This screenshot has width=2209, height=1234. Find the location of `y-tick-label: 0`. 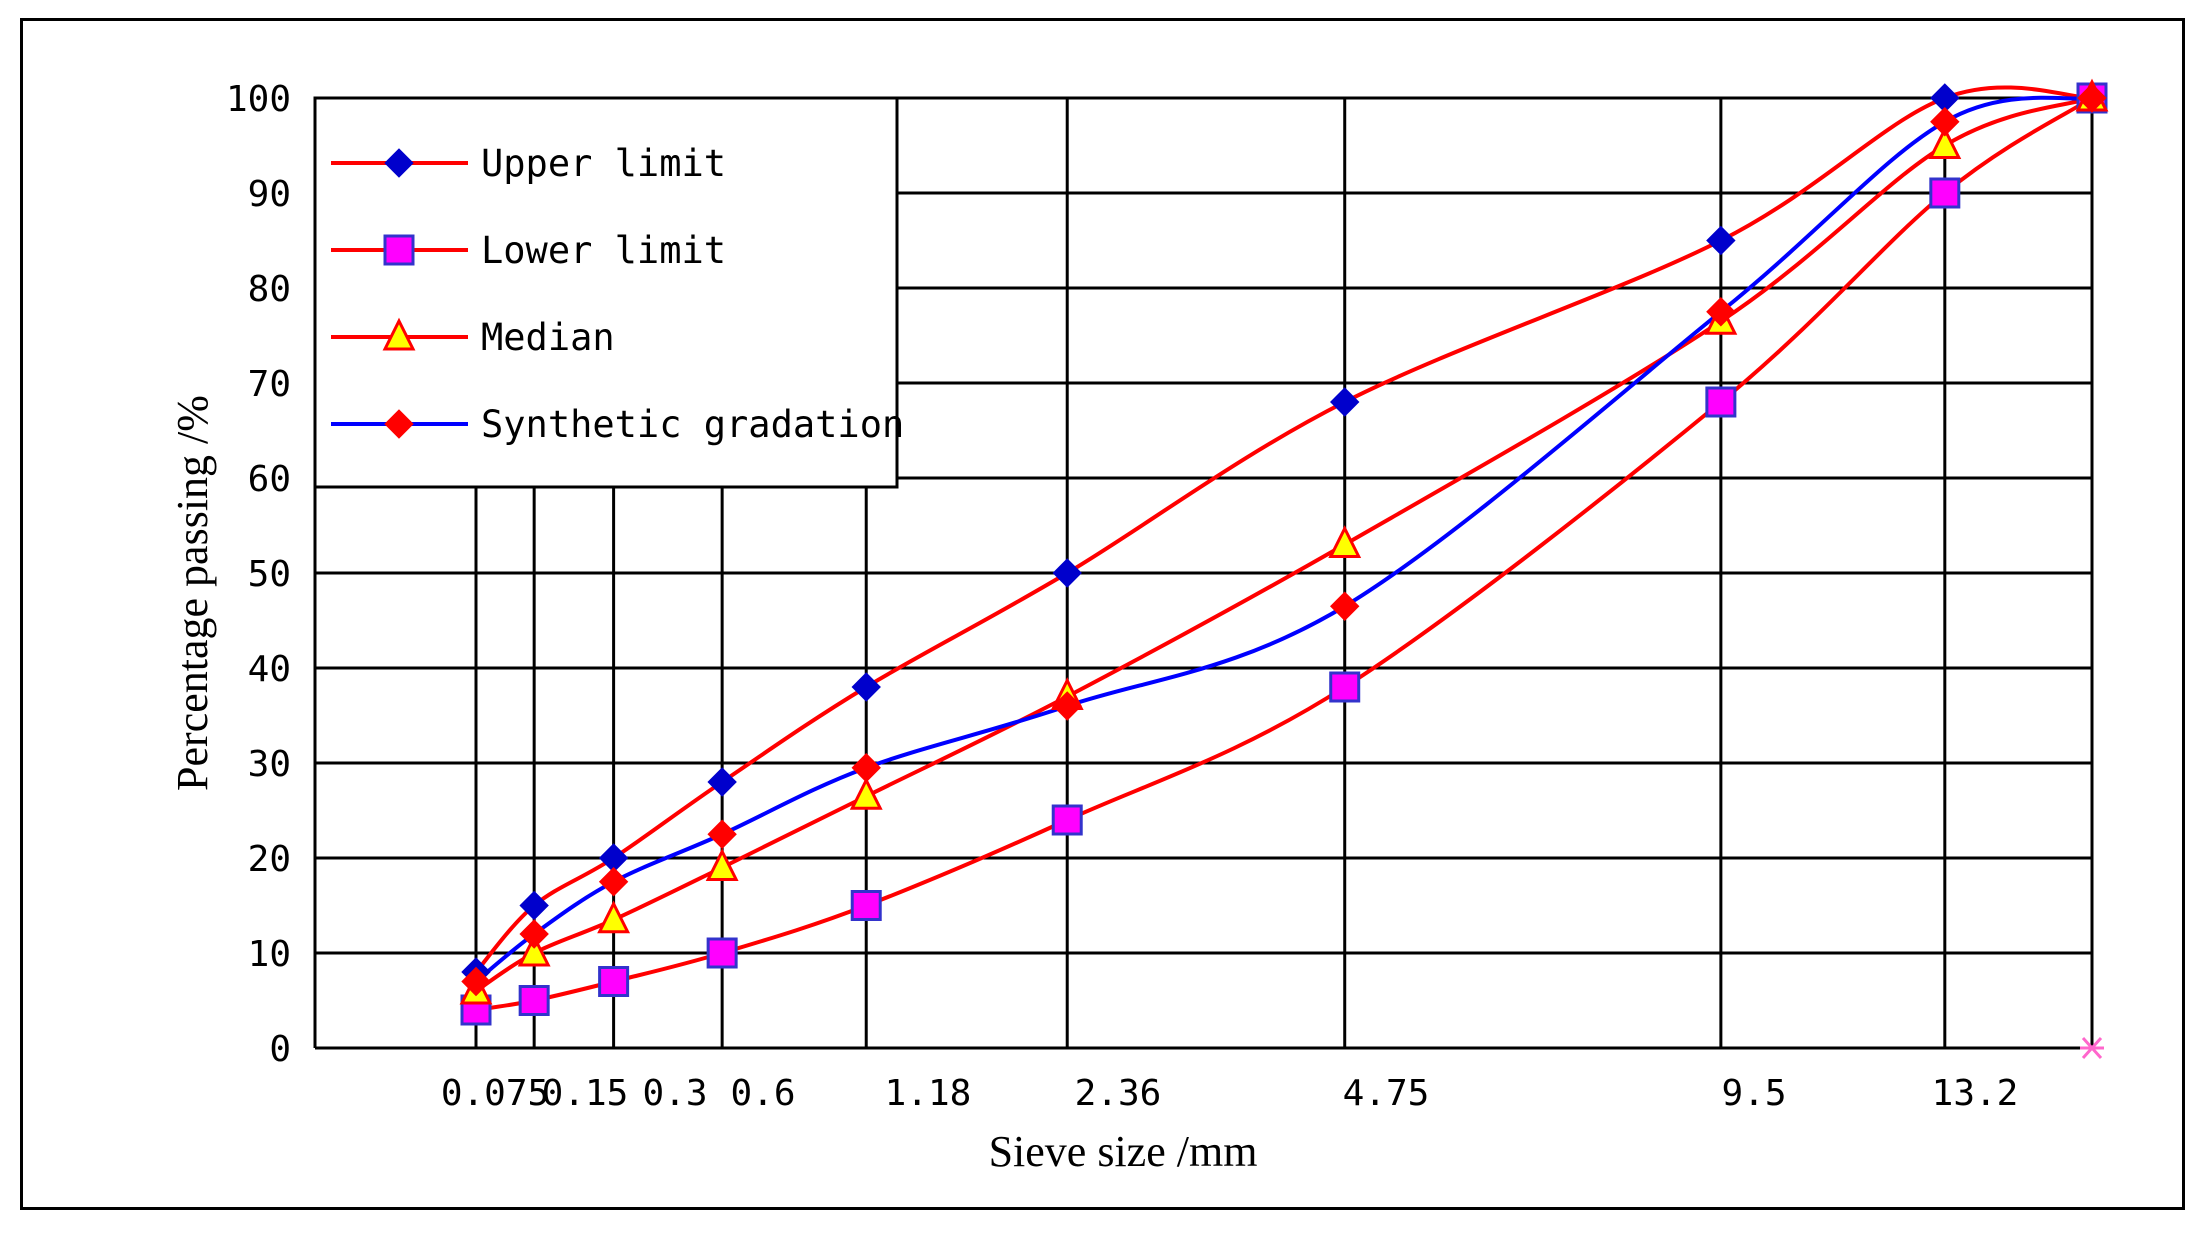

y-tick-label: 0 is located at coordinates (280, 1049).